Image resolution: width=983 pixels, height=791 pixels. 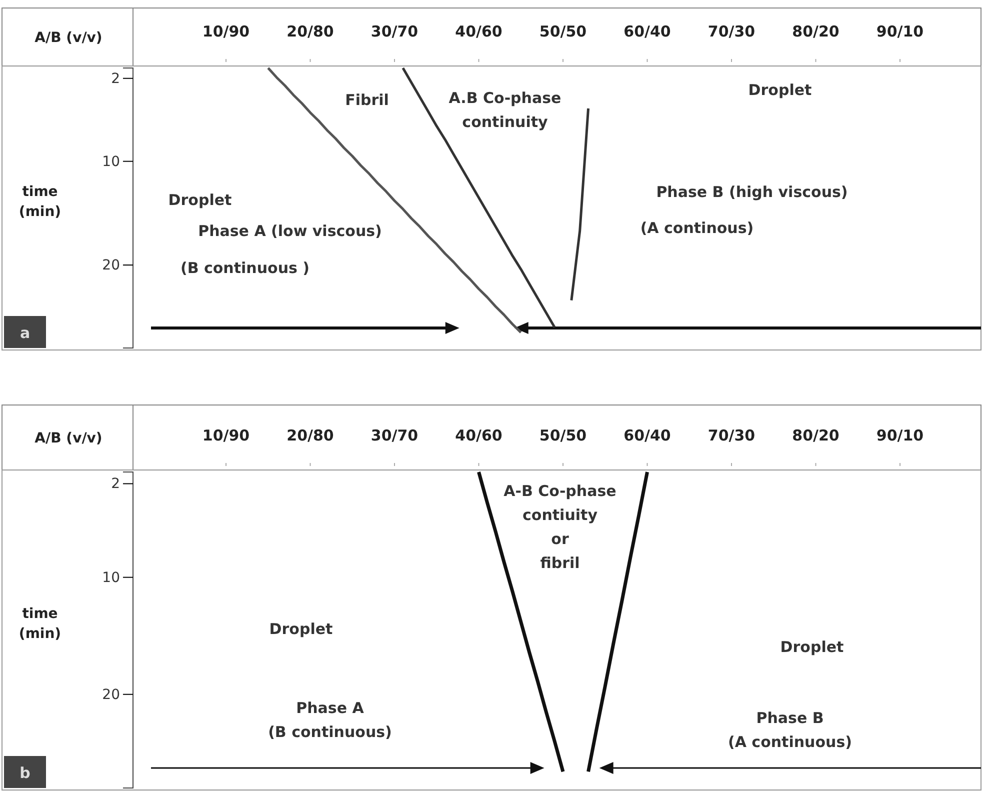 I want to click on annotation: Fibril, so click(x=367, y=100).